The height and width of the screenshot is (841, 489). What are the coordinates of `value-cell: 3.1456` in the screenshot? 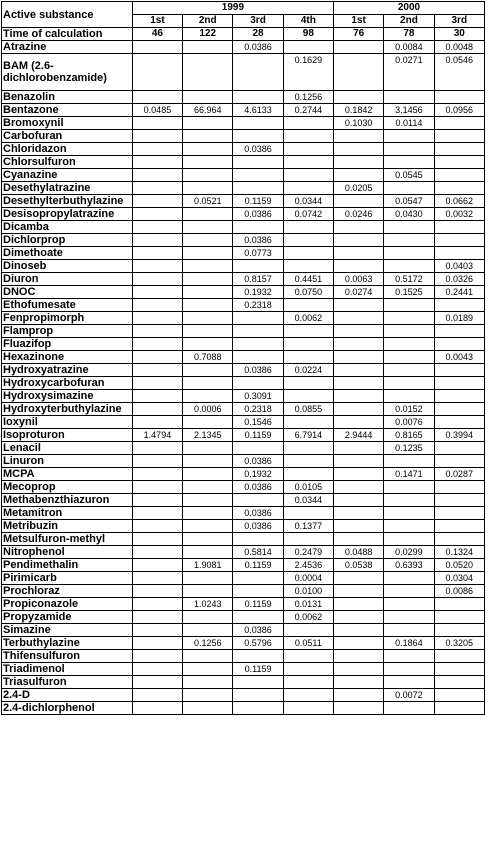 It's located at (409, 110).